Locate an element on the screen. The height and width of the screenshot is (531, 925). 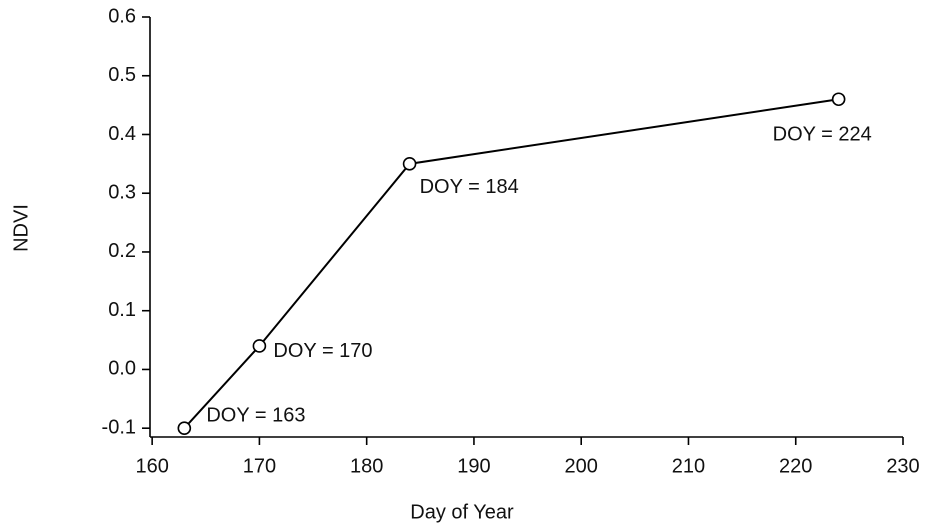
x-tick-label: 190 is located at coordinates (473, 466).